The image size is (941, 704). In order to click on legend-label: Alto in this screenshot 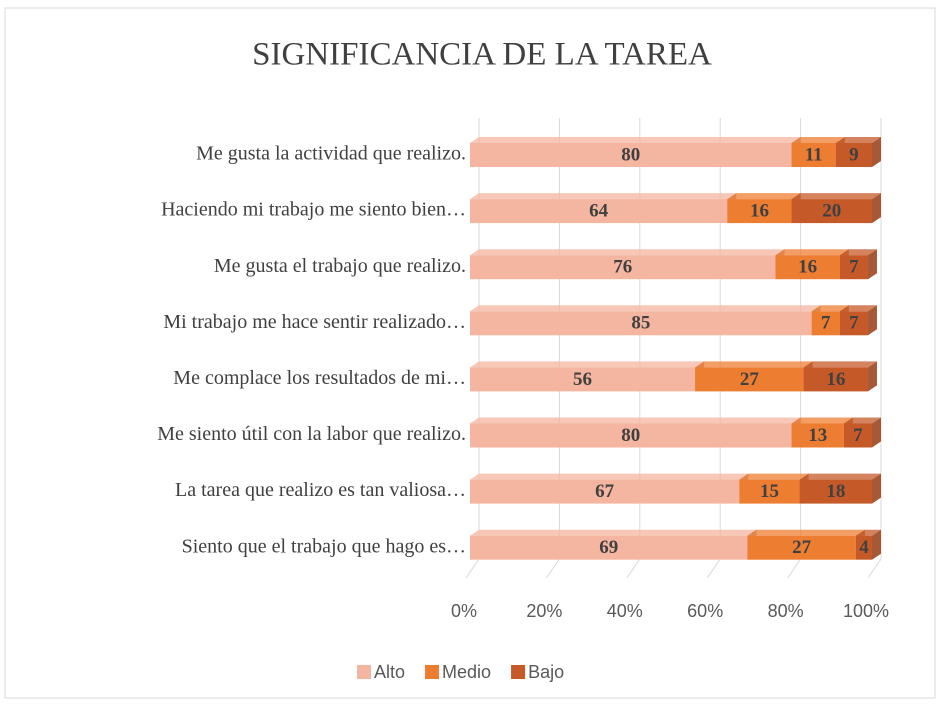, I will do `click(389, 672)`.